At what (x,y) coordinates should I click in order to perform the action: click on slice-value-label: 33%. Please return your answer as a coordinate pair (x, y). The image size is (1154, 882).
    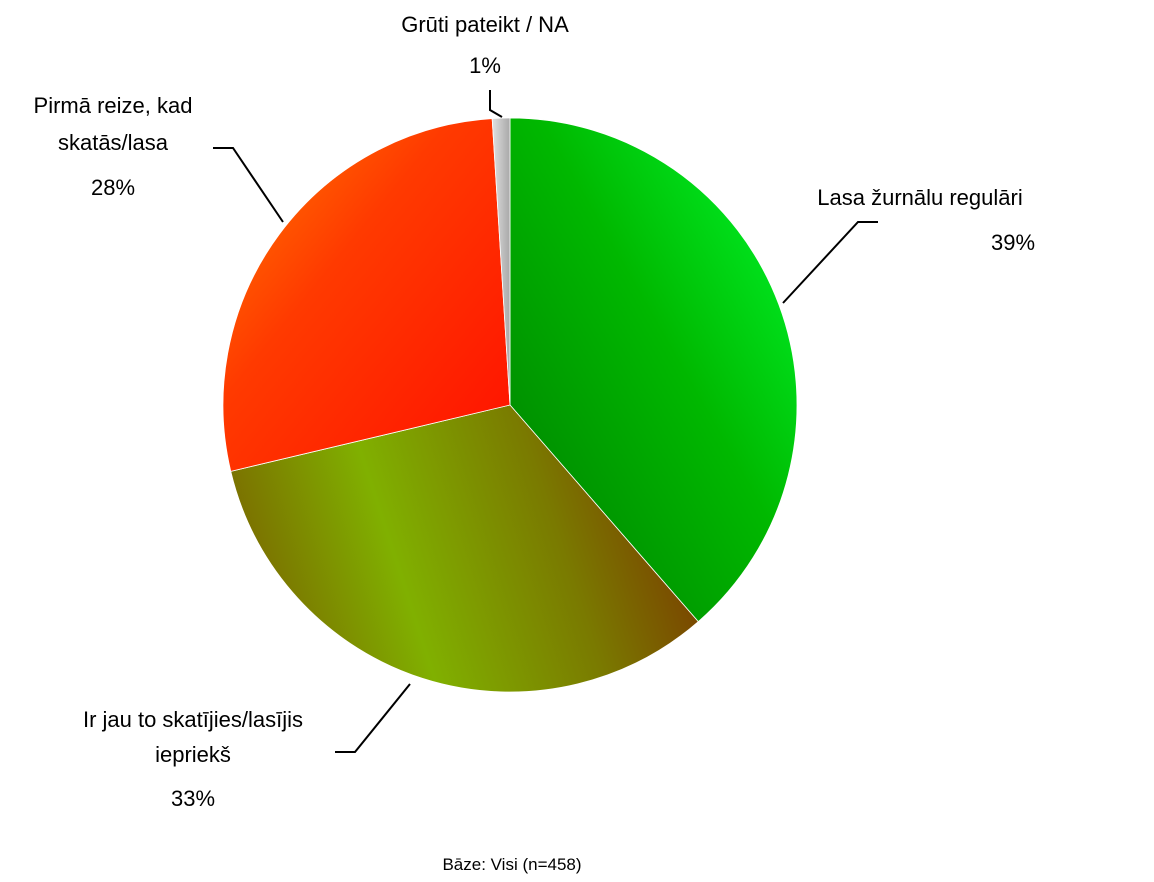
    Looking at the image, I should click on (193, 798).